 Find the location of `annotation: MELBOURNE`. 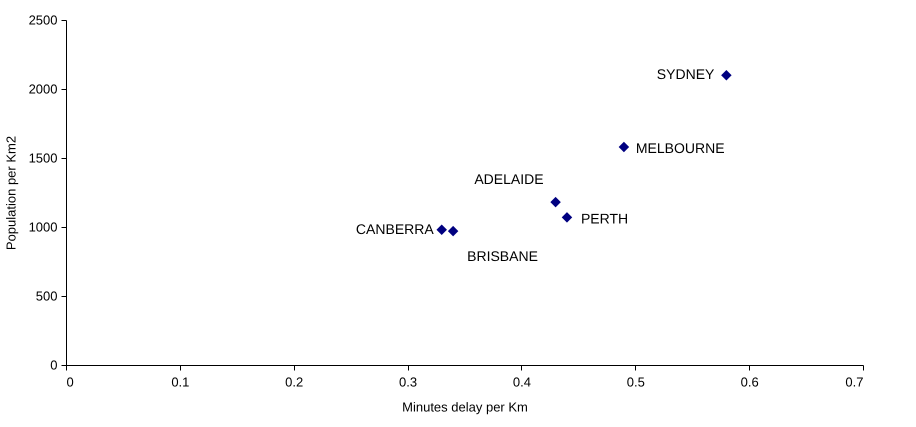

annotation: MELBOURNE is located at coordinates (680, 148).